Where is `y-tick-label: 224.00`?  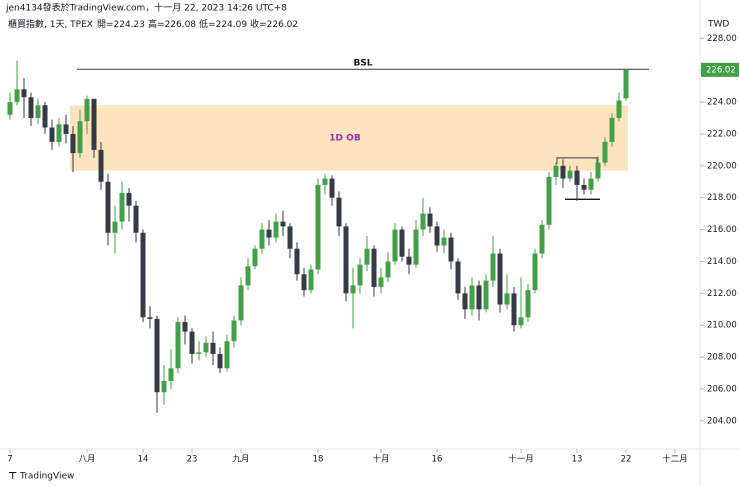 y-tick-label: 224.00 is located at coordinates (722, 103).